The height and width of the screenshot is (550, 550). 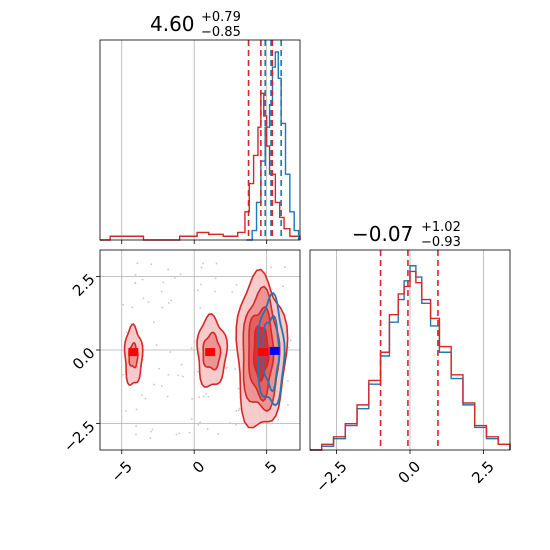 I want to click on panel-title-value: 4.60, so click(x=172, y=24).